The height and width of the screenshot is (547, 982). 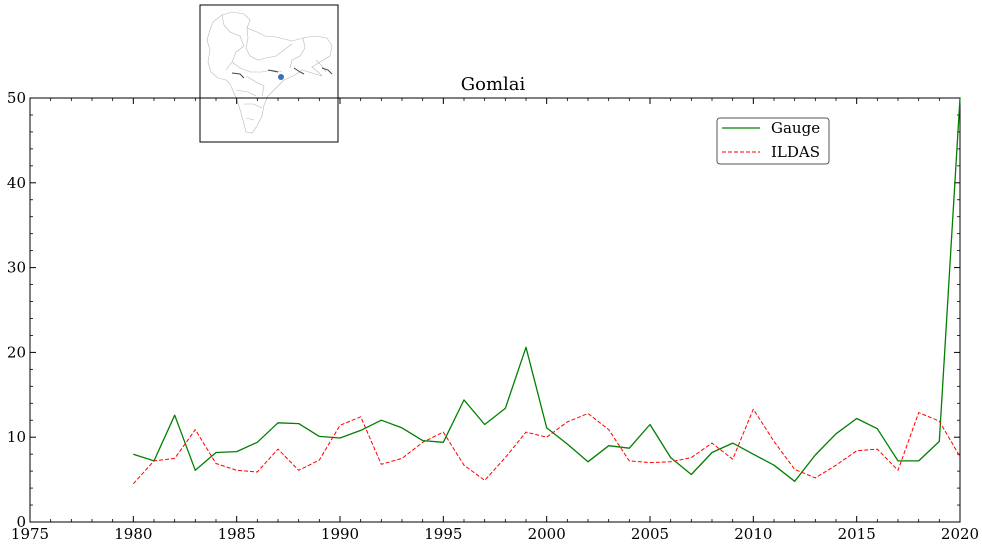 What do you see at coordinates (237, 534) in the screenshot?
I see `x-tick-label: 1985` at bounding box center [237, 534].